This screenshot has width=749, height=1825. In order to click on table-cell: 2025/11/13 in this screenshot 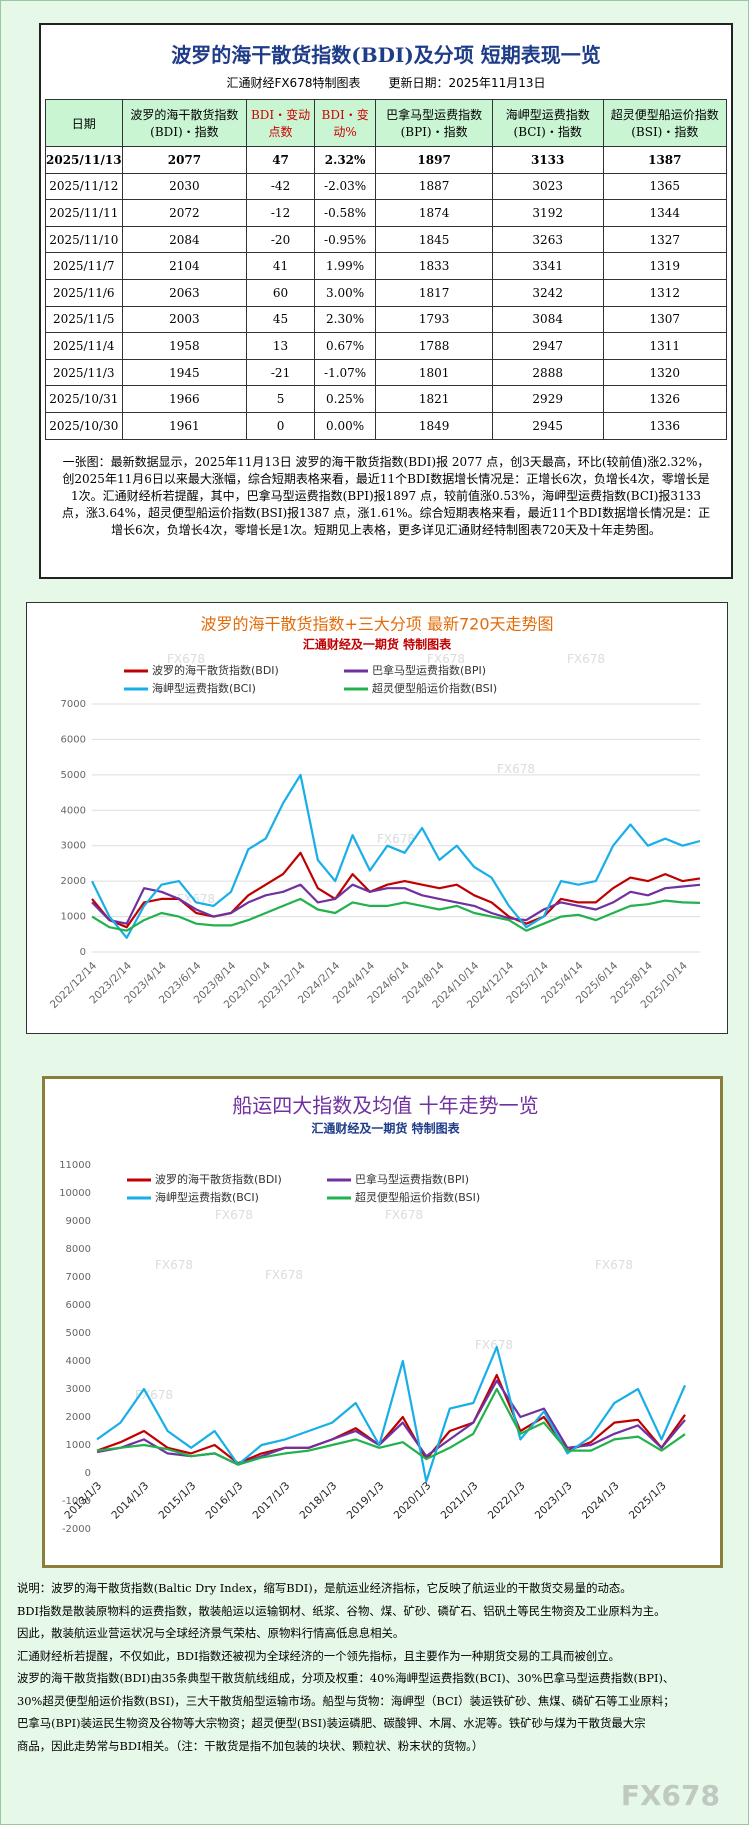, I will do `click(84, 160)`.